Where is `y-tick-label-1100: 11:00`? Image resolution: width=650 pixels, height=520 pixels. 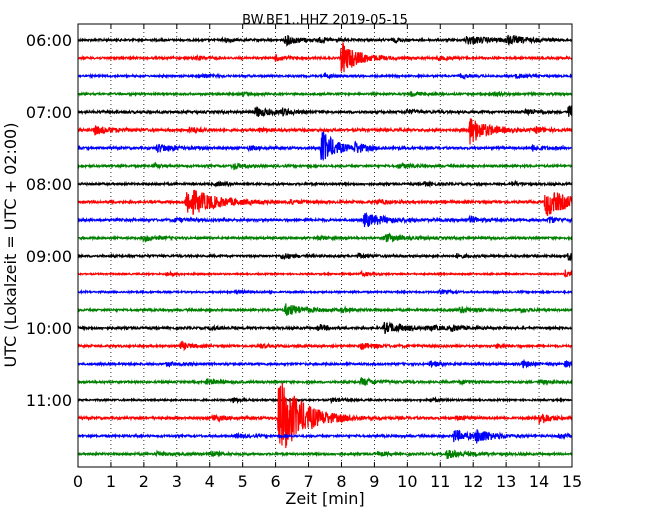 y-tick-label-1100: 11:00 is located at coordinates (49, 400).